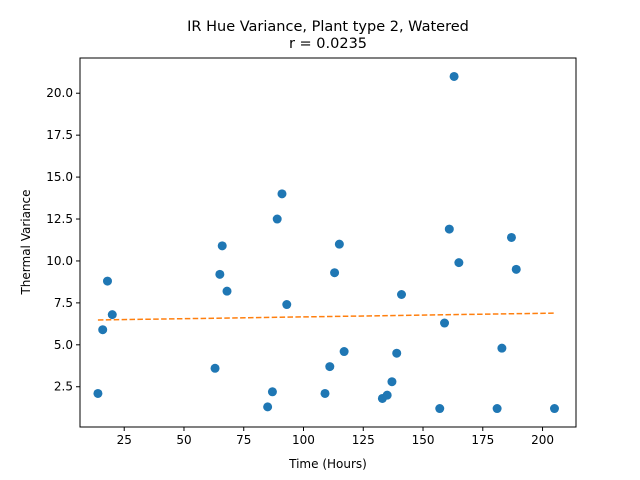 The width and height of the screenshot is (640, 480). What do you see at coordinates (63, 387) in the screenshot?
I see `y-tick-label: 2.5` at bounding box center [63, 387].